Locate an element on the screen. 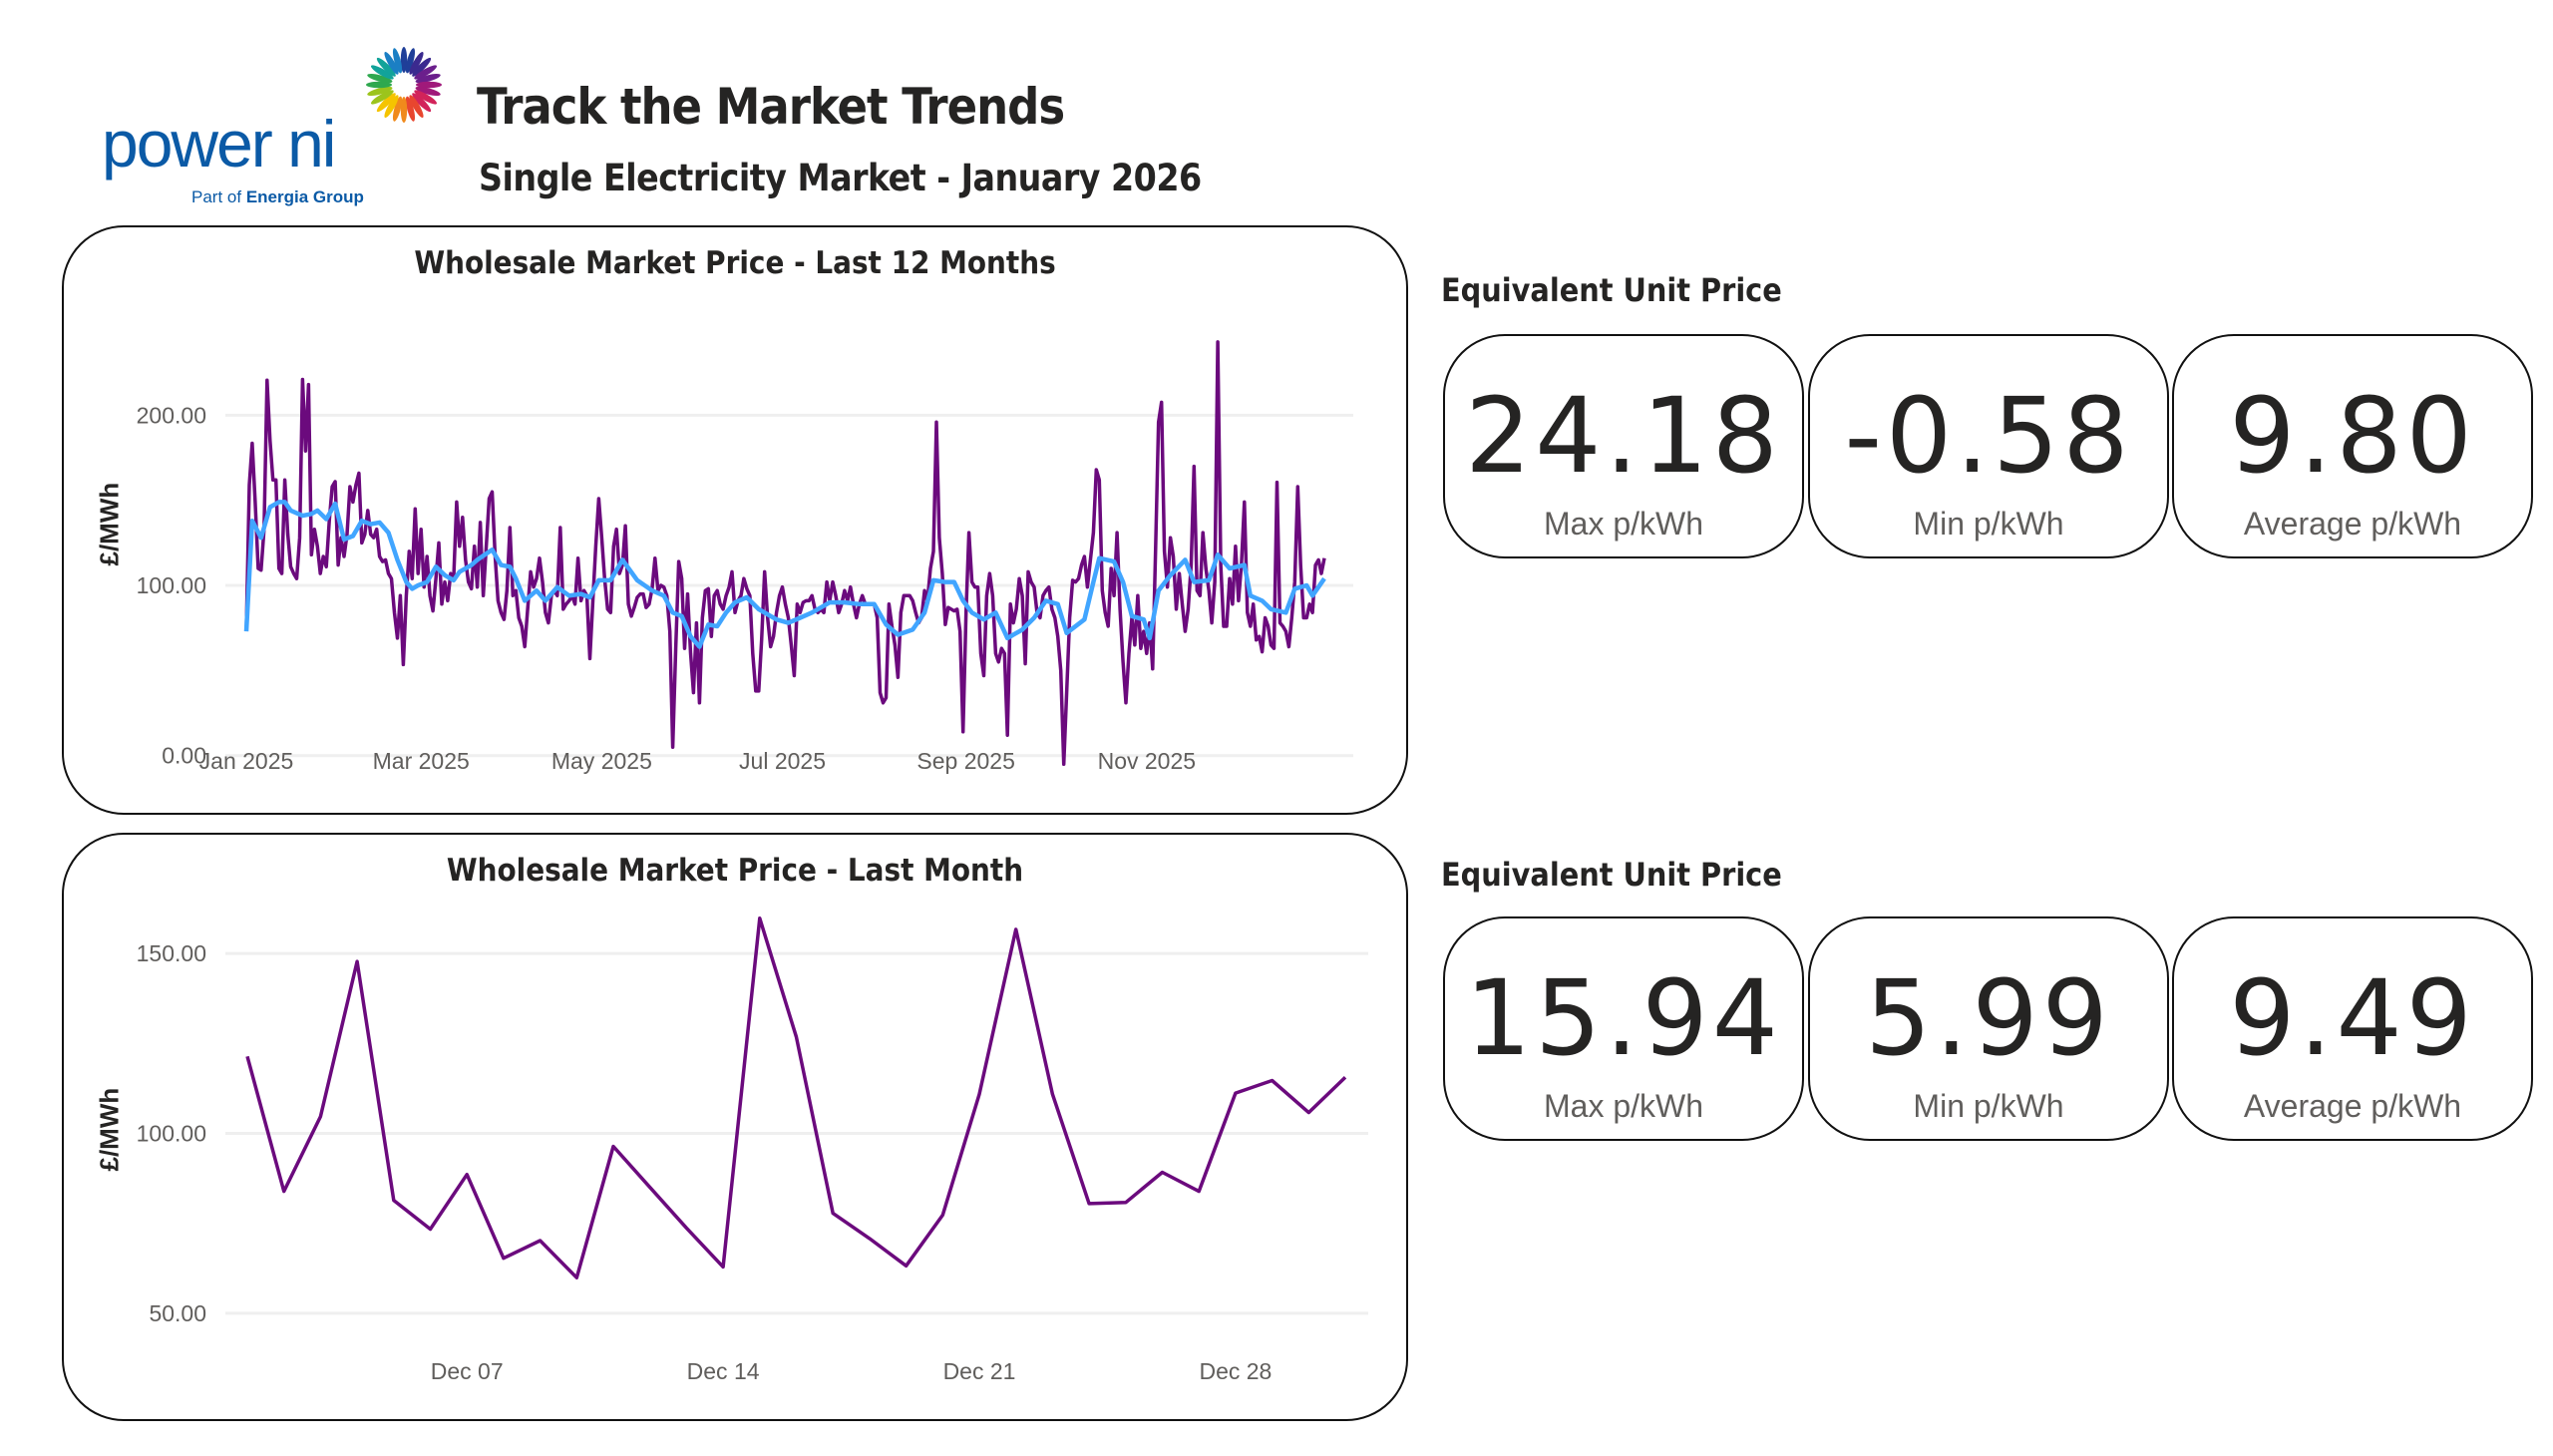 The image size is (2553, 1456). kpi-card-average: 9.49 Average p/kWh is located at coordinates (2353, 1028).